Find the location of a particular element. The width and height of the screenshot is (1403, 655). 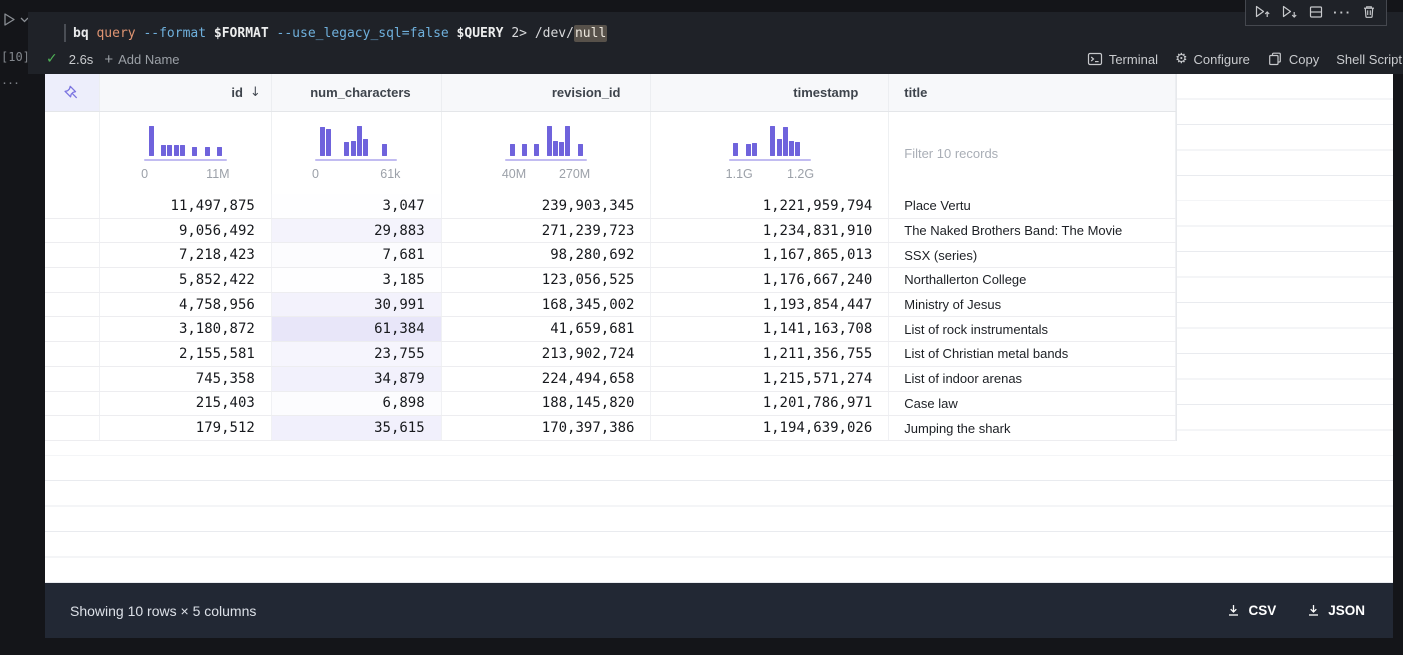

plus-icon: + is located at coordinates (109, 59).